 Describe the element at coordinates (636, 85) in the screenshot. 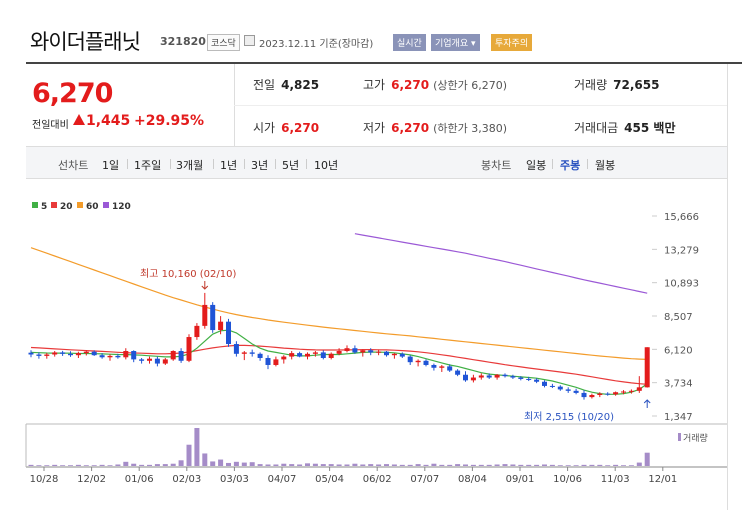

I see `stat-value: 72,655` at that location.